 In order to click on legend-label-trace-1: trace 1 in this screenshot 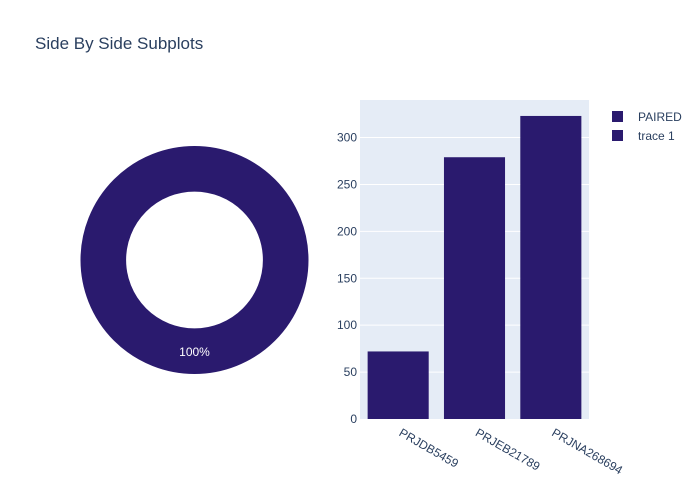, I will do `click(656, 135)`.